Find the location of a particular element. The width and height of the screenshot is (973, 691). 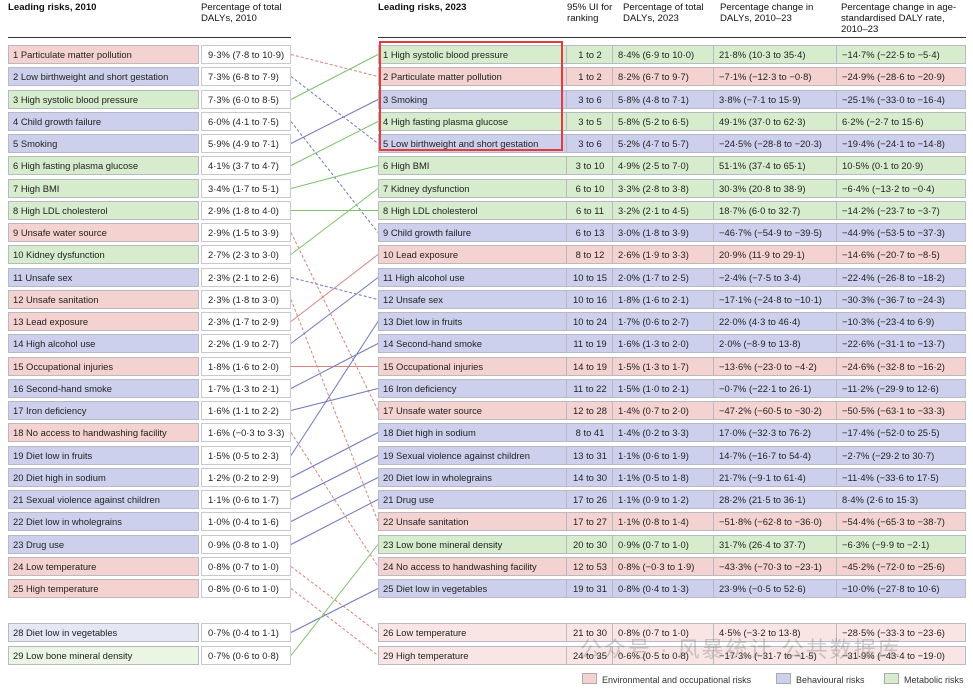

right-risk-change: −13·6% (−23·0 to −4·2) is located at coordinates (775, 366).